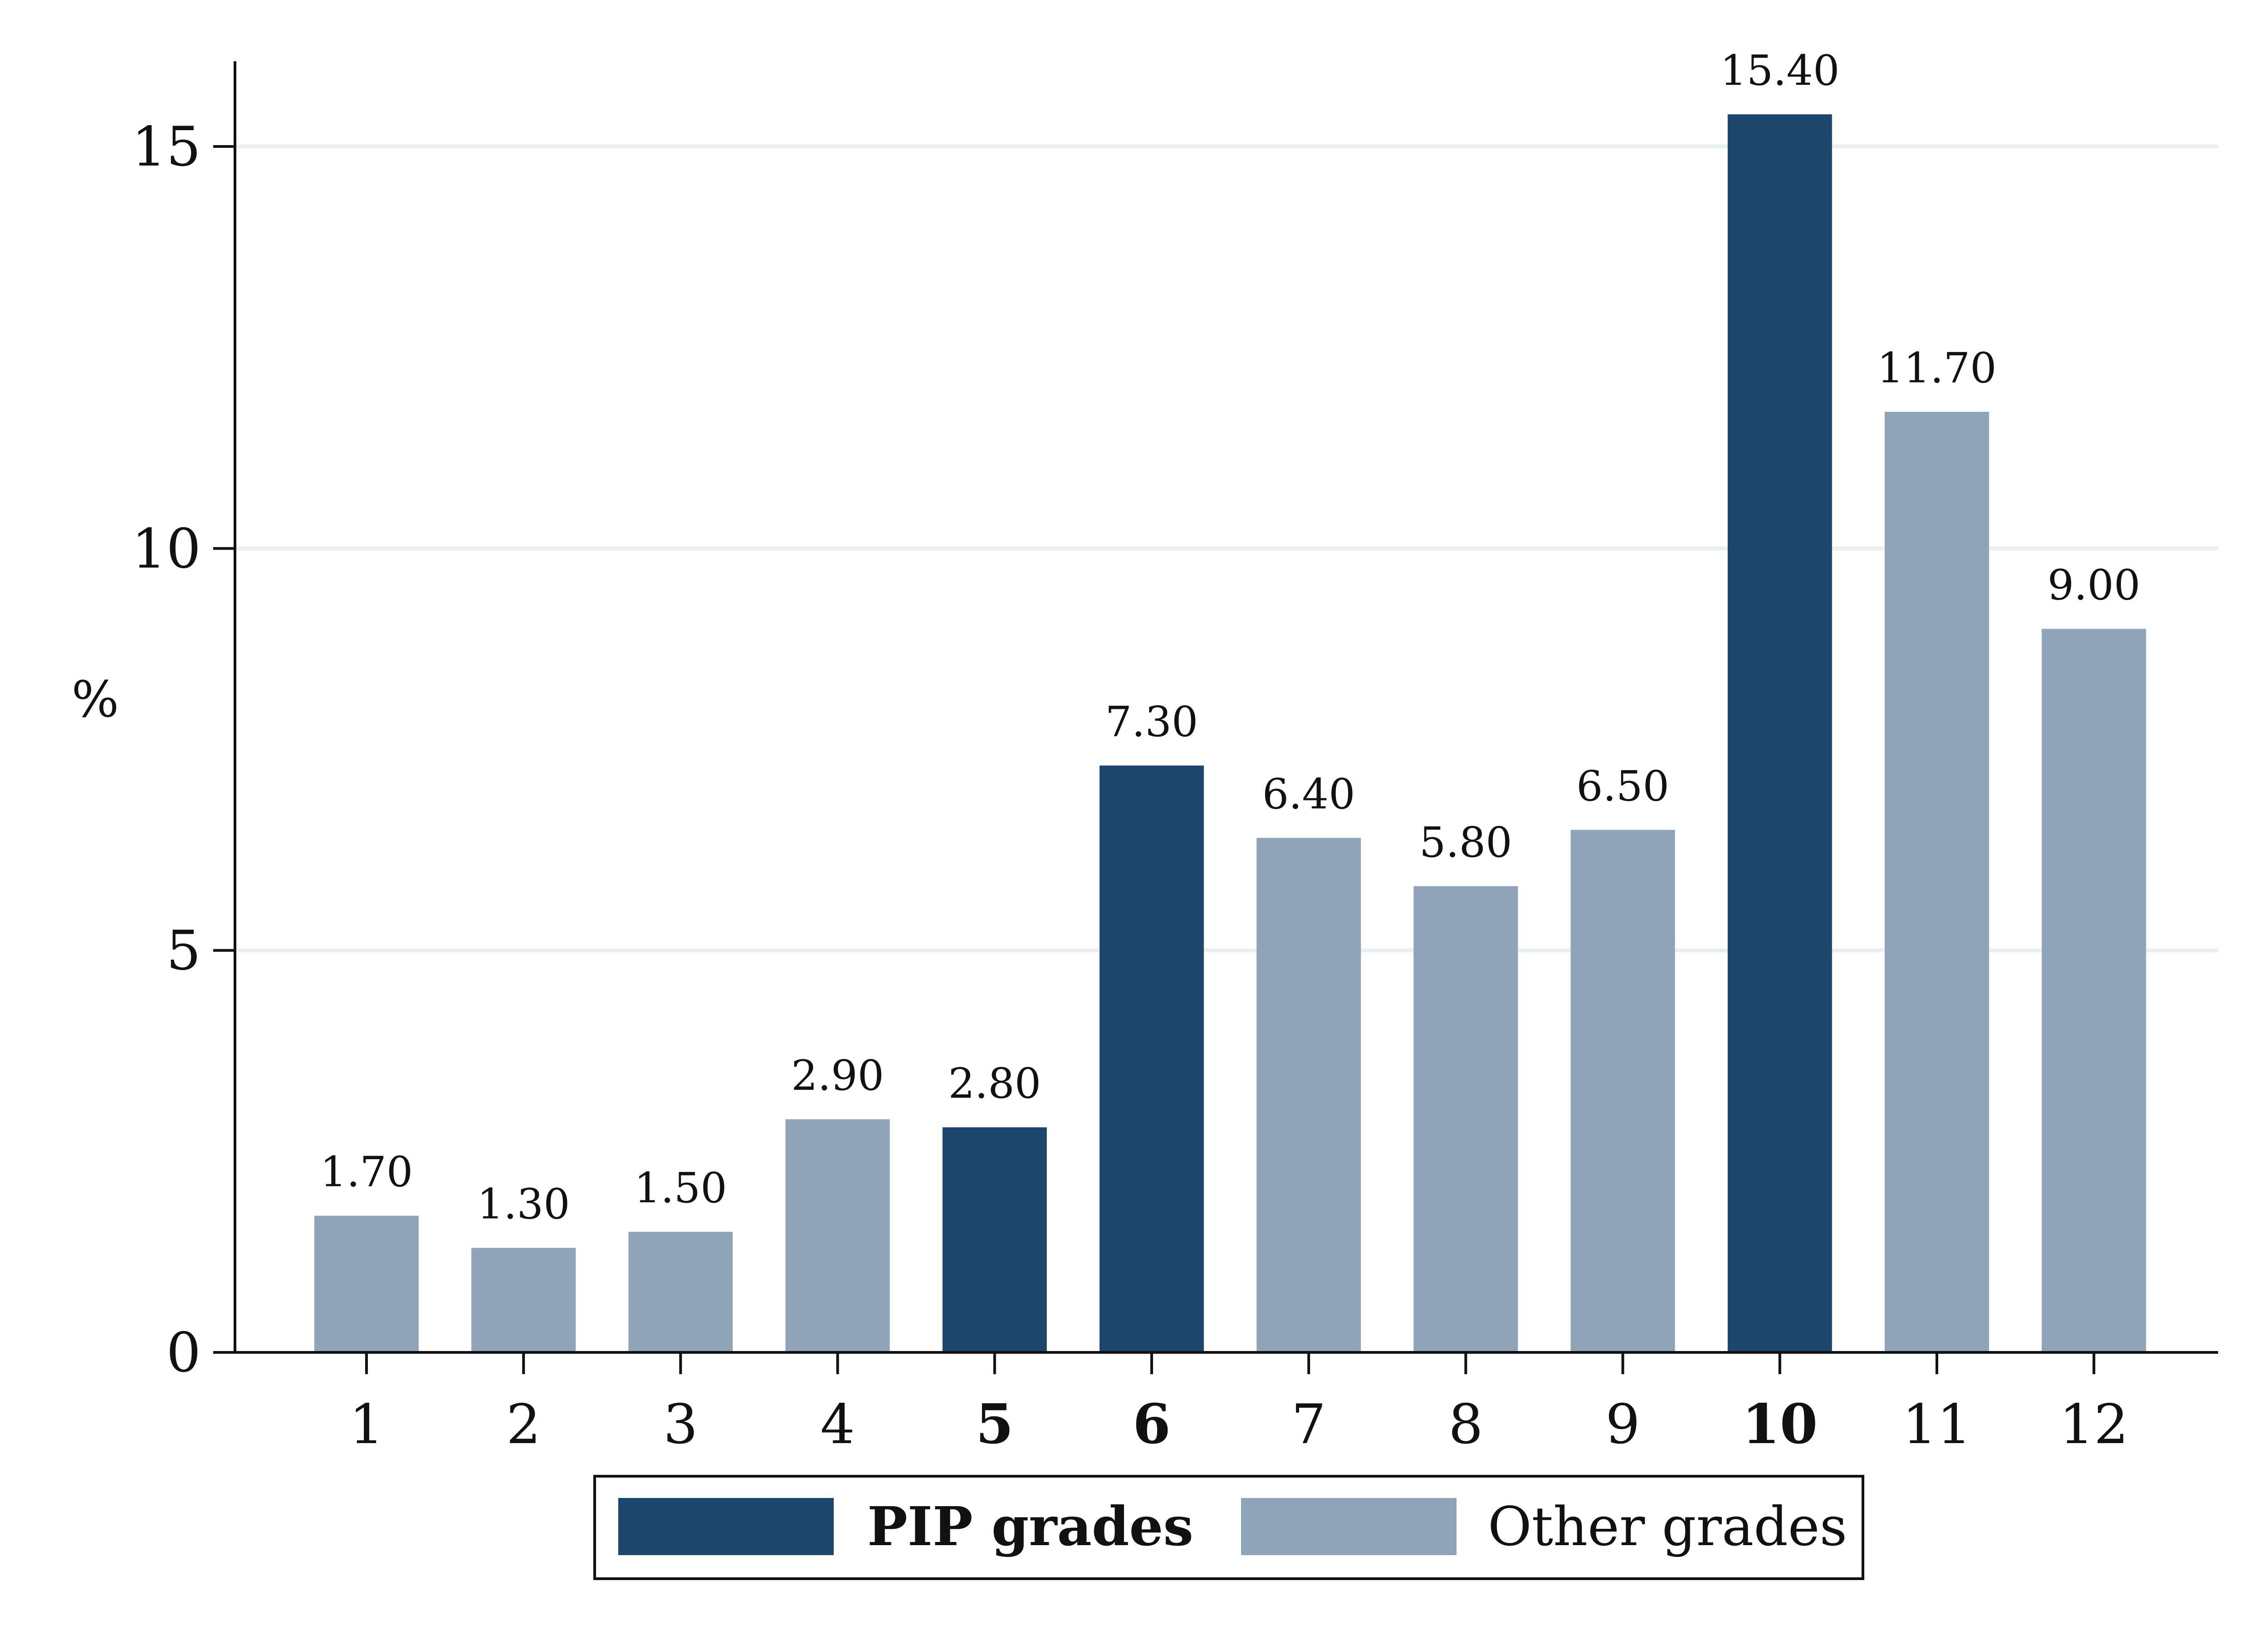  I want to click on data-label-11: 11.70, so click(1936, 368).